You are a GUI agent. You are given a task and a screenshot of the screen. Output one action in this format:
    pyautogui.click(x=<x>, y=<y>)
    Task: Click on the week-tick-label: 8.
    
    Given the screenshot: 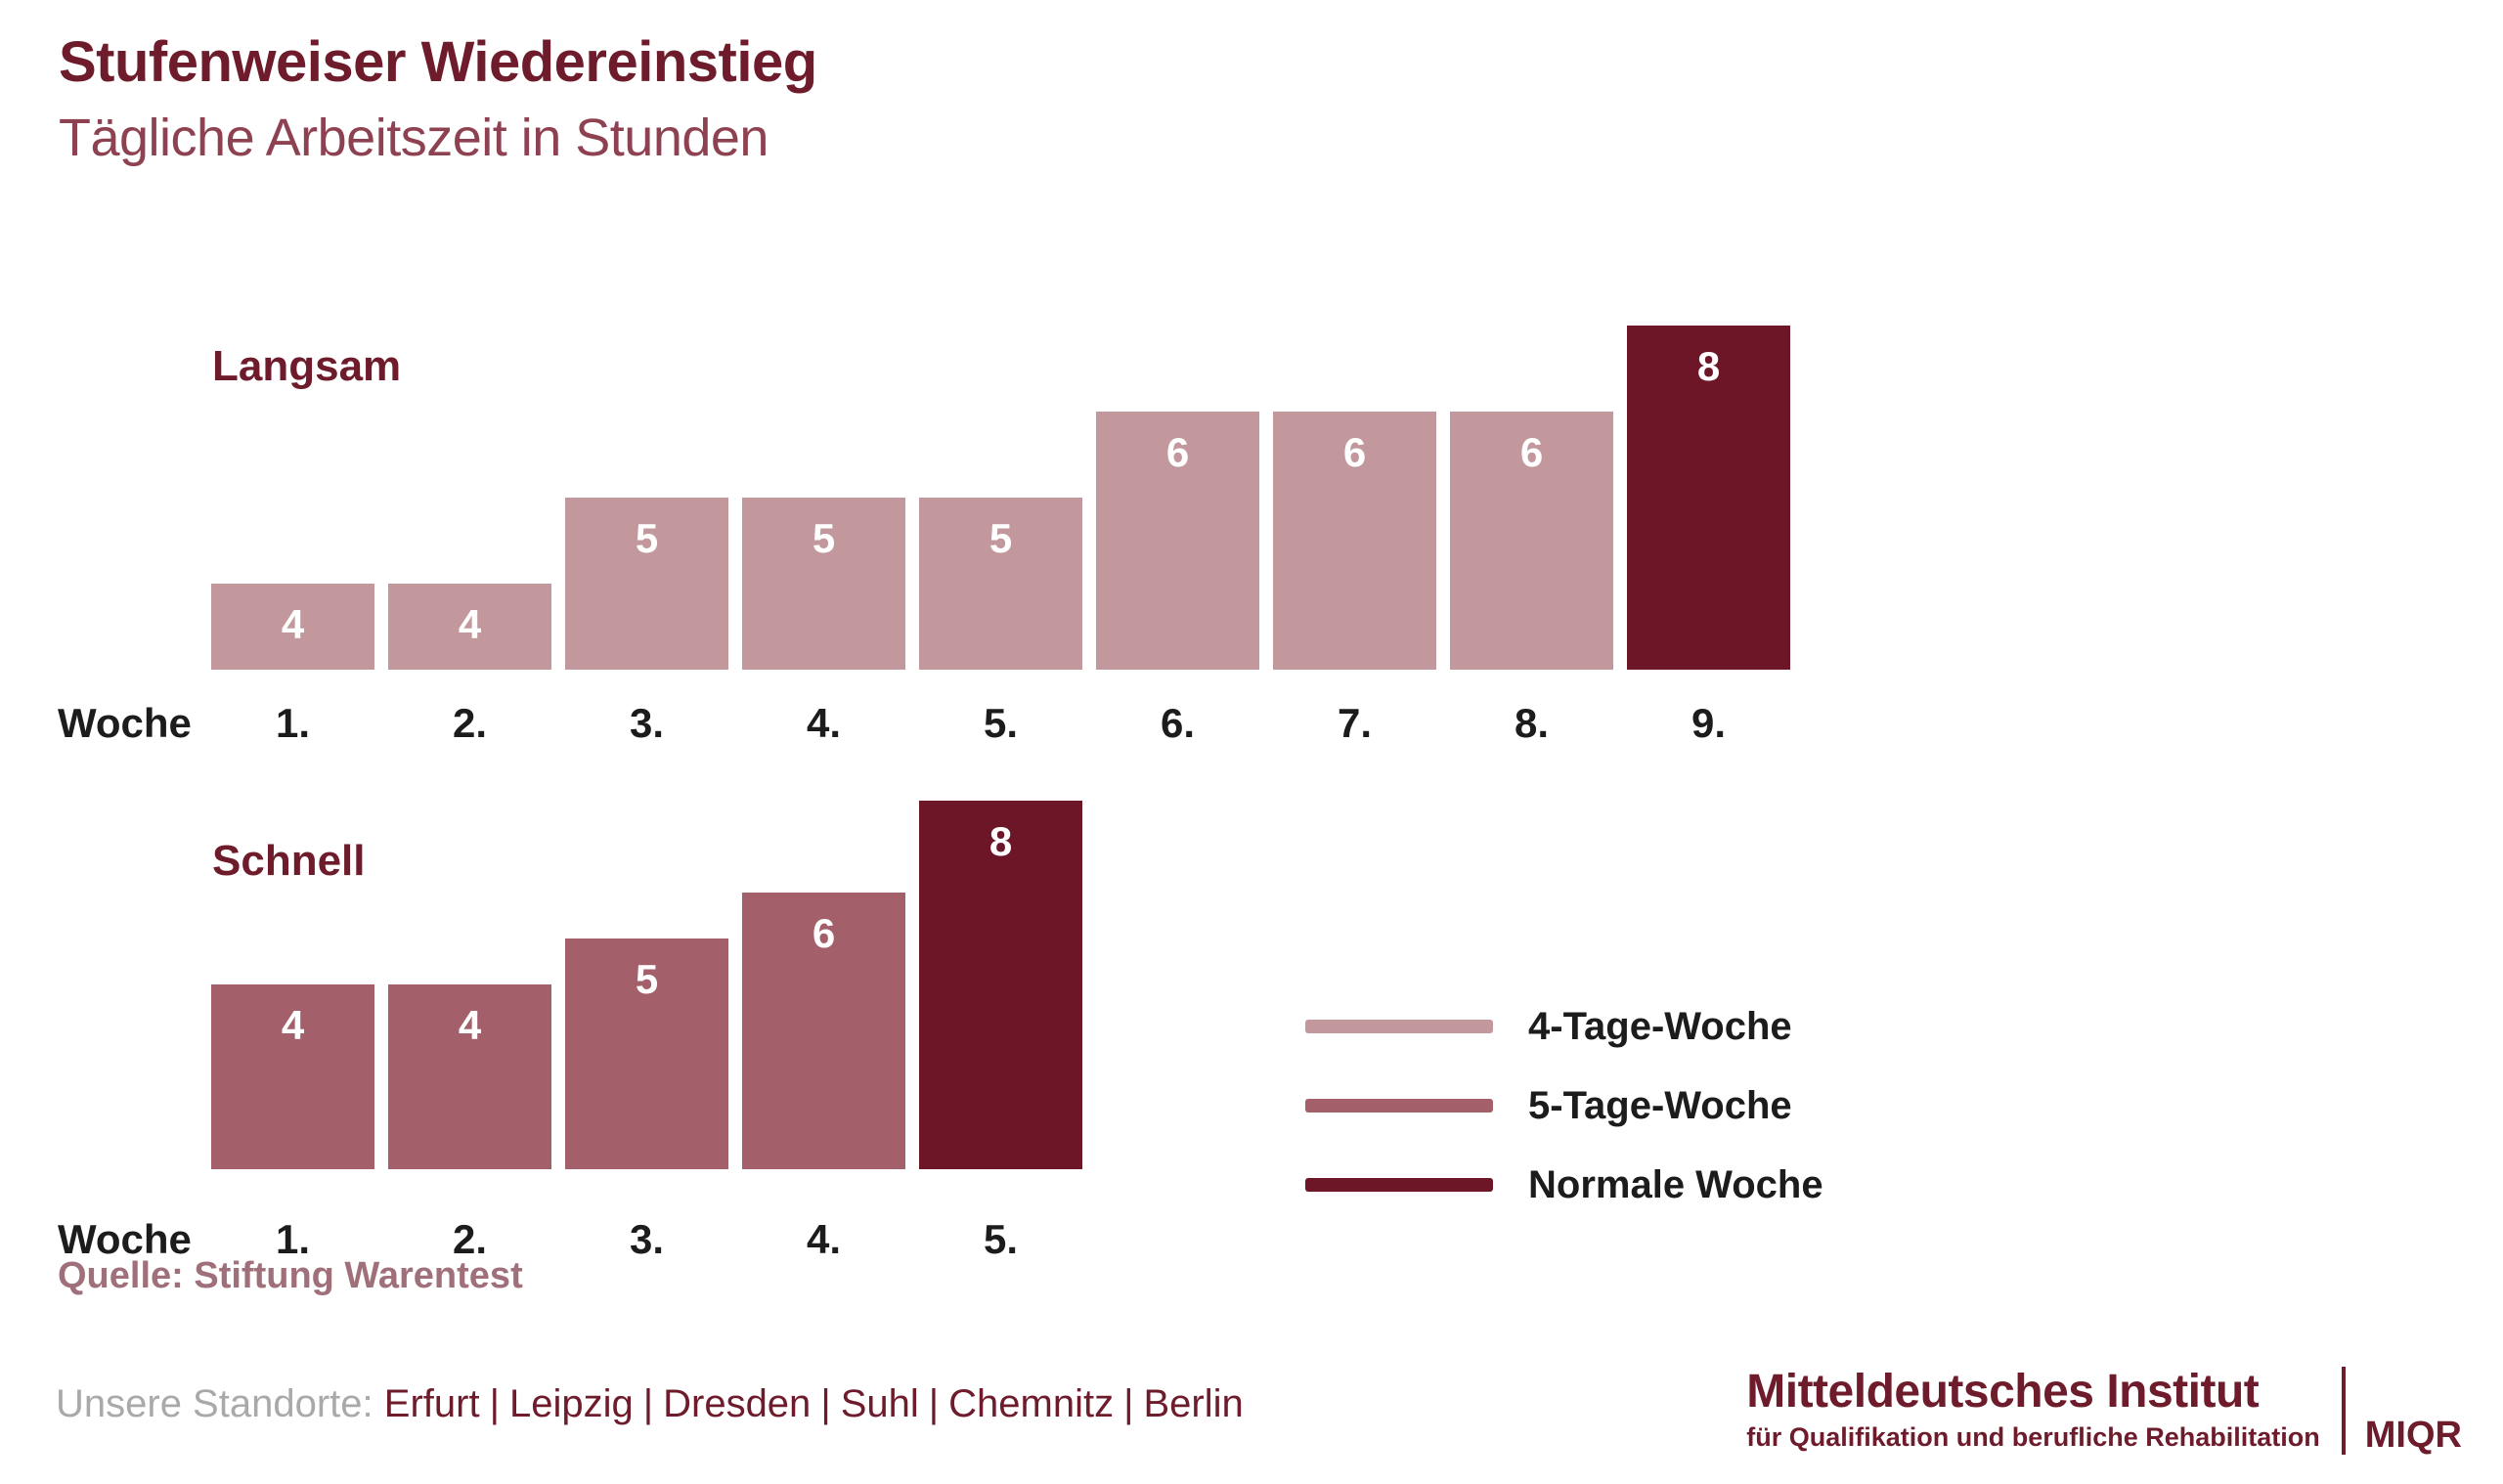 What is the action you would take?
    pyautogui.click(x=1532, y=723)
    